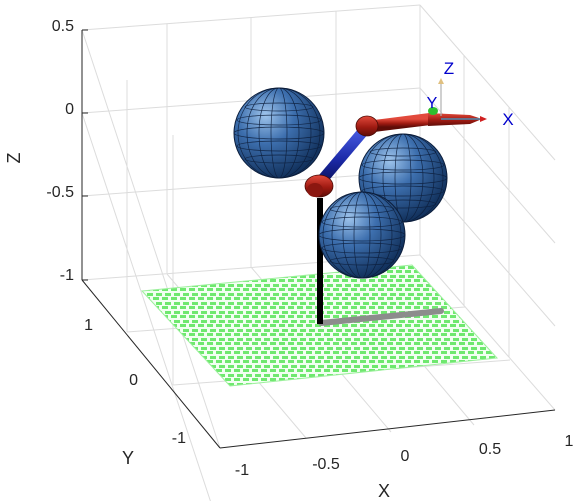 This screenshot has height=501, width=577. I want to click on frame-y-label: Y, so click(432, 103).